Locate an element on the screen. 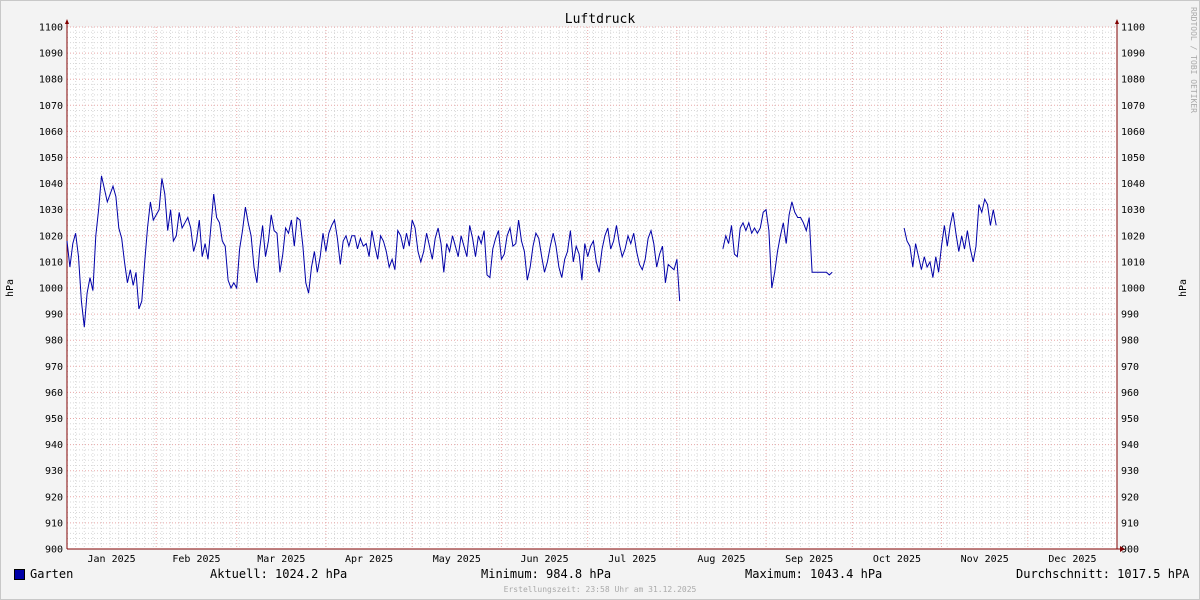  x-tick-label: Jan 2025 is located at coordinates (112, 559).